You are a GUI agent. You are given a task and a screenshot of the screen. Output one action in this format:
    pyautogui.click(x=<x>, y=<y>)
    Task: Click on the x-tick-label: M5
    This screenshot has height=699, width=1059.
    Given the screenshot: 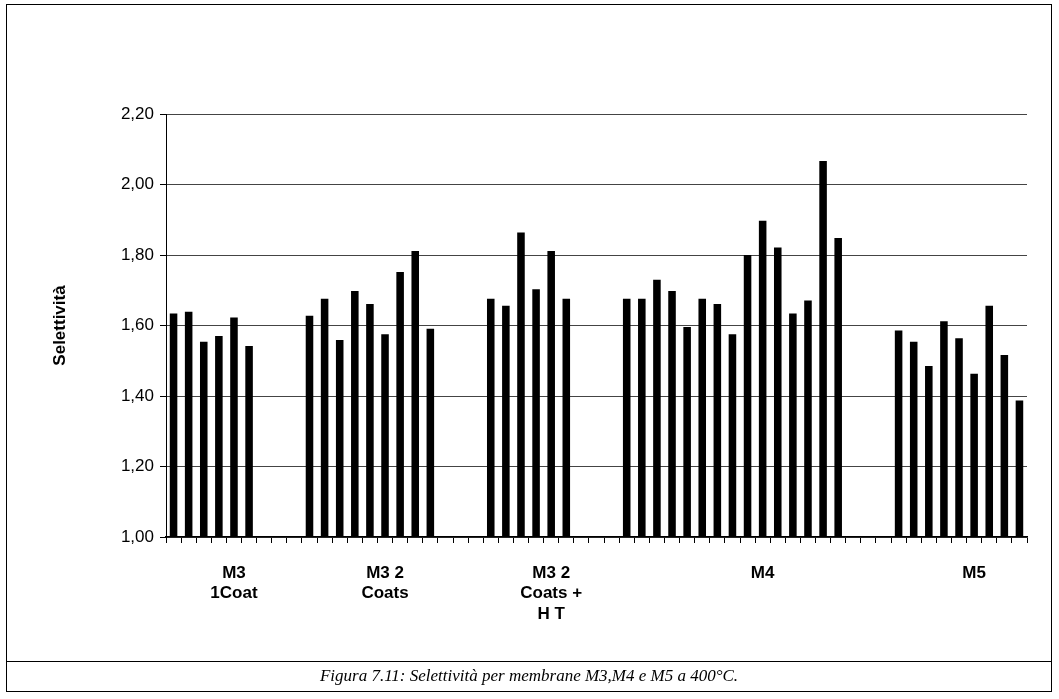 What is the action you would take?
    pyautogui.click(x=974, y=572)
    